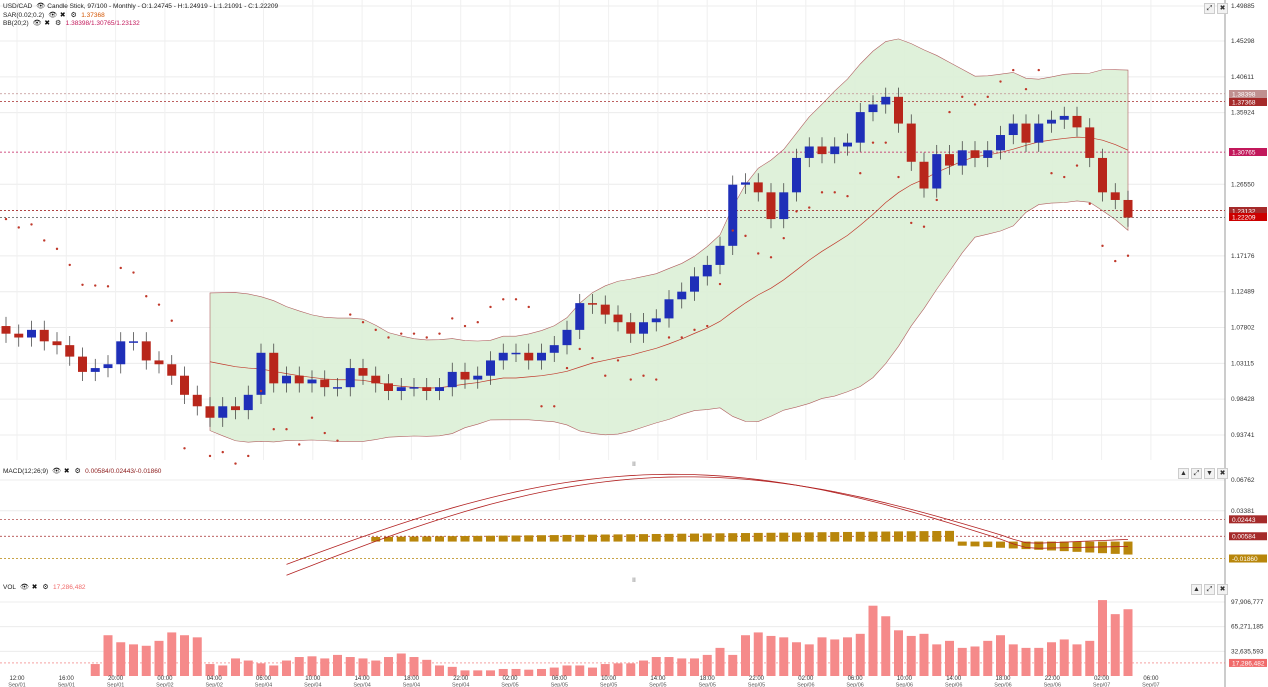 The image size is (1268, 687). I want to click on x-tick-label: 22:00, so click(461, 679).